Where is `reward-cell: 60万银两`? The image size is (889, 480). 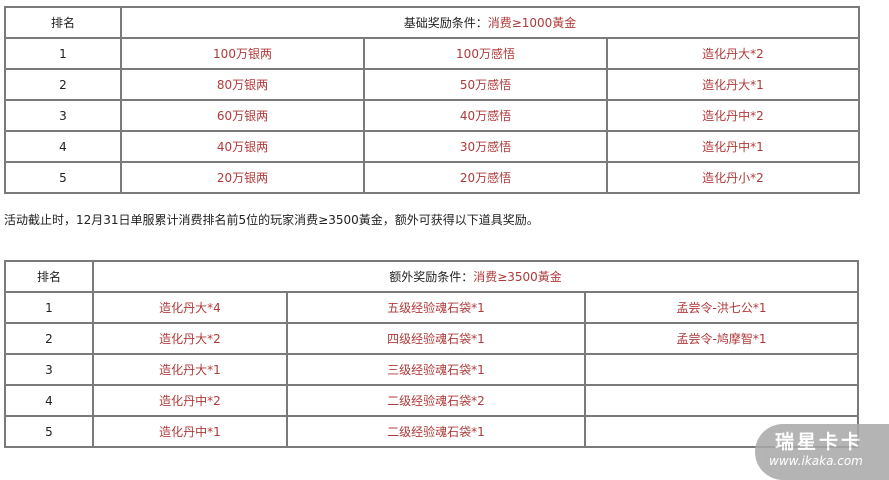
reward-cell: 60万银两 is located at coordinates (242, 115).